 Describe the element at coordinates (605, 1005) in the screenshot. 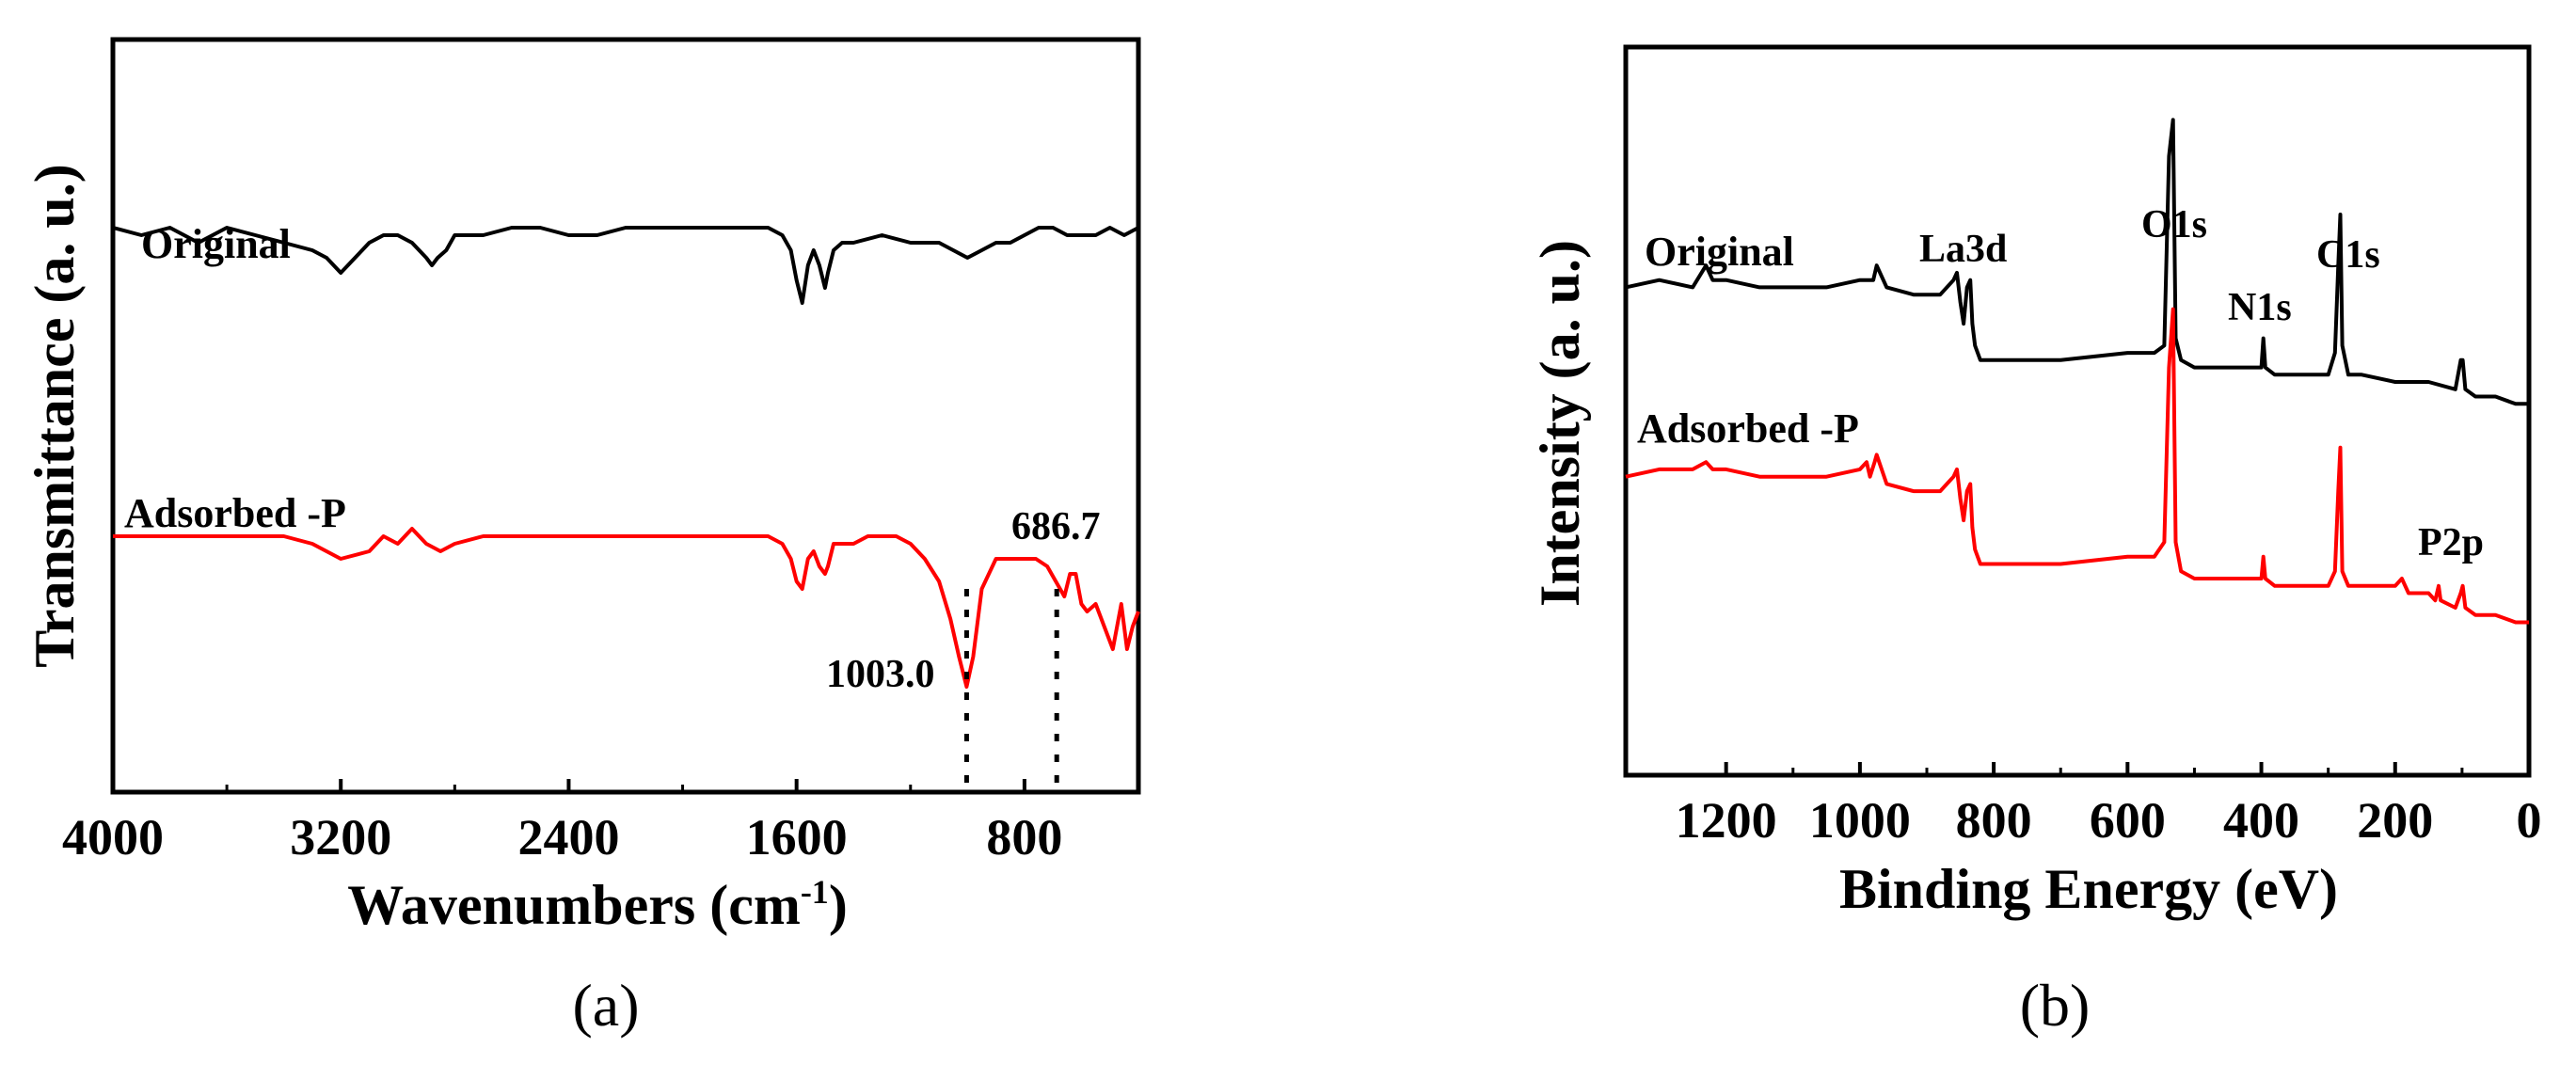

I see `panel-label-a: (a)` at that location.